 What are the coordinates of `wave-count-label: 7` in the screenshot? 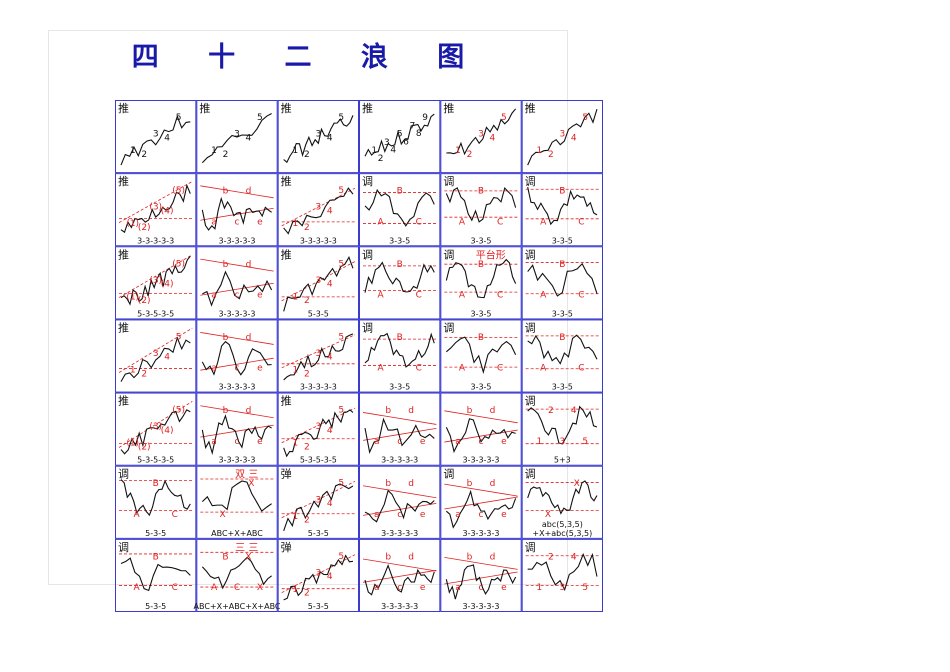 It's located at (413, 126).